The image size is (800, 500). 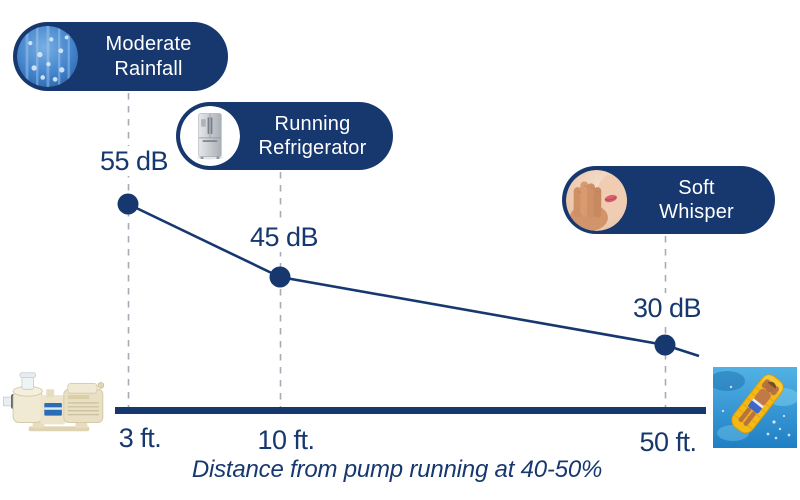 What do you see at coordinates (696, 199) in the screenshot?
I see `annotation-label: Soft Whisper` at bounding box center [696, 199].